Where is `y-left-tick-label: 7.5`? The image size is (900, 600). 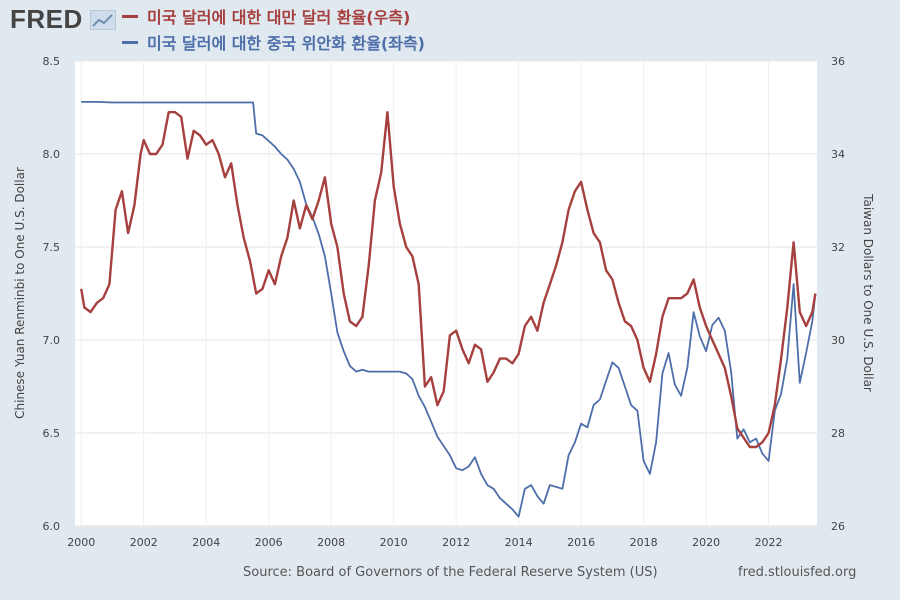
y-left-tick-label: 7.5 is located at coordinates (52, 247).